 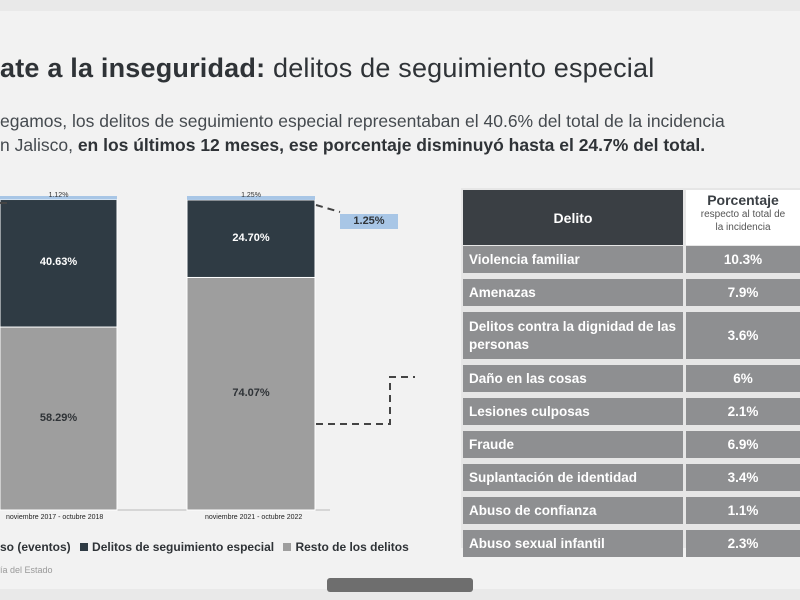 What do you see at coordinates (254, 517) in the screenshot?
I see `x-axis-label: noviembre 2021 - octubre 2022` at bounding box center [254, 517].